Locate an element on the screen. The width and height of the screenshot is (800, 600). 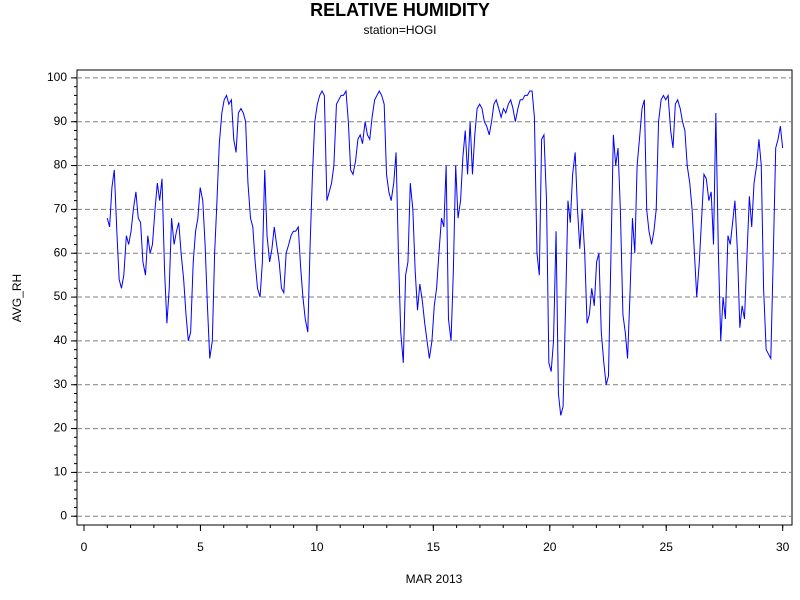
y-tick-label: 0 is located at coordinates (63, 515).